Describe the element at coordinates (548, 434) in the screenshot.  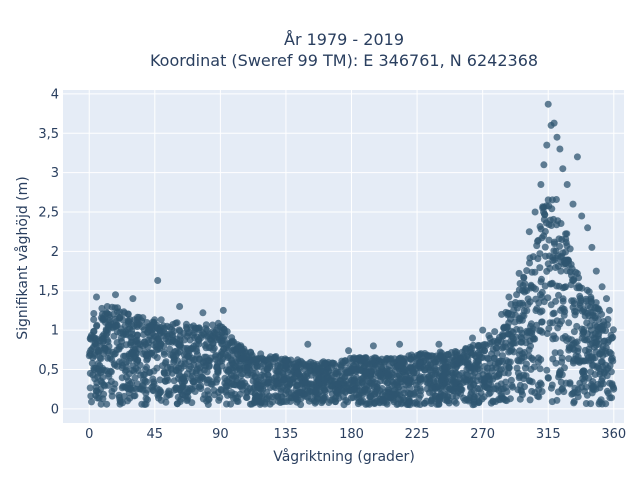
I see `x-tick-label: 315` at that location.